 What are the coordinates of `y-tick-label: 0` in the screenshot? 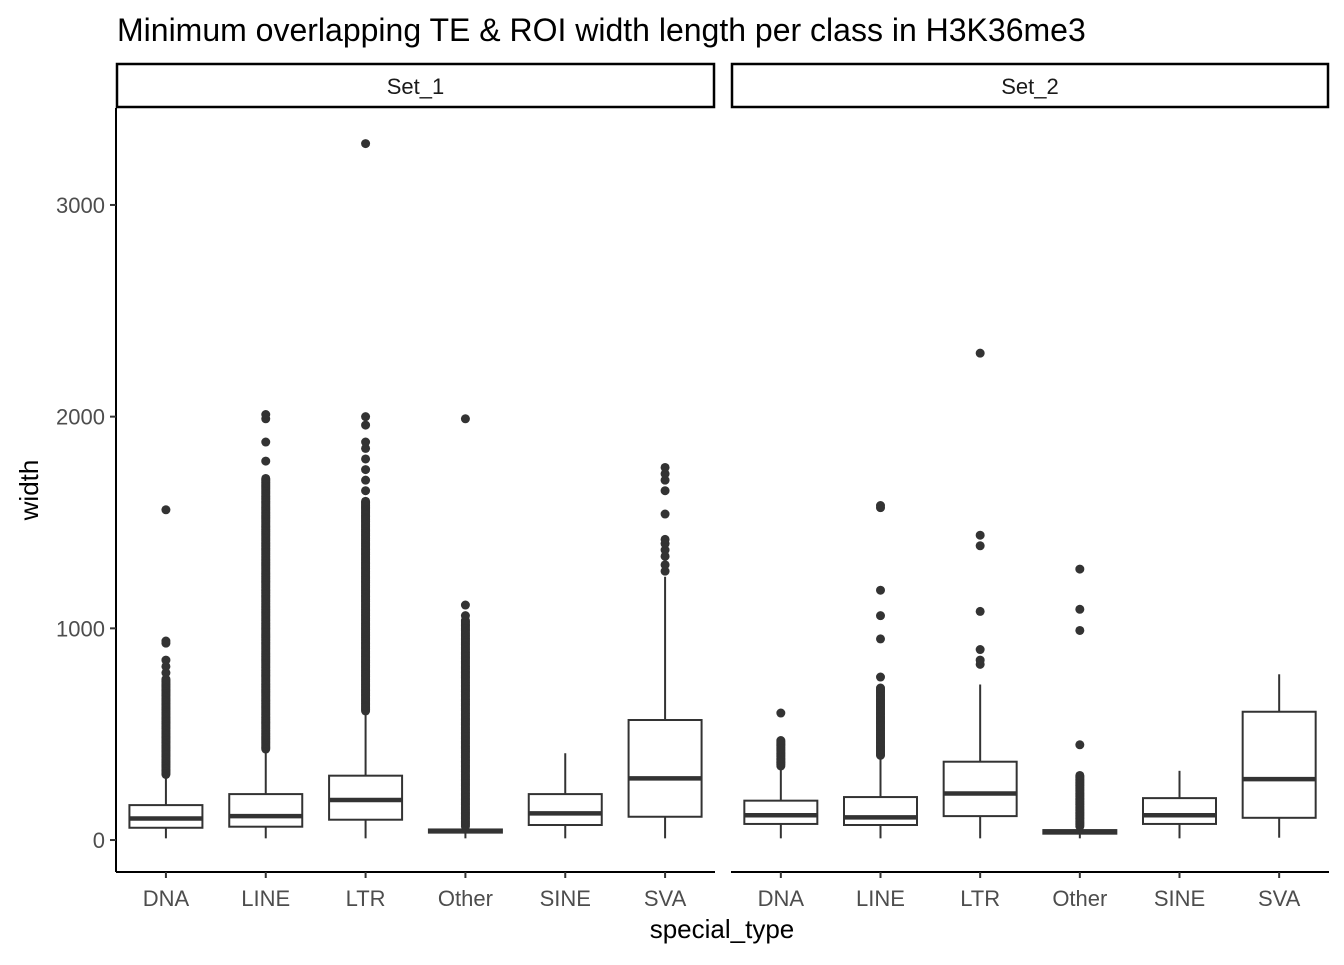 It's located at (99, 840).